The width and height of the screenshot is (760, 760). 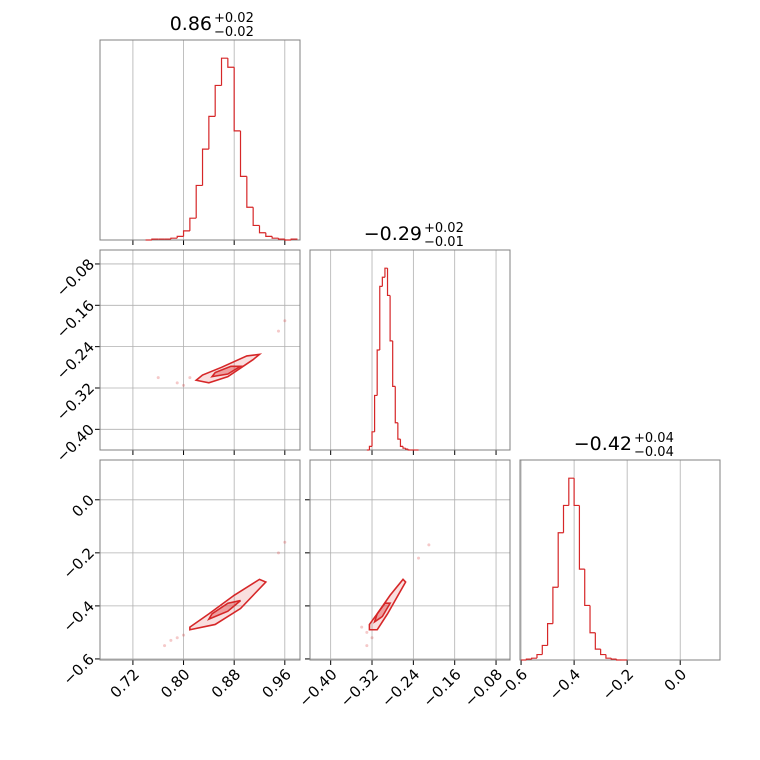 I want to click on x-tick-label: −0.24, so click(x=400, y=687).